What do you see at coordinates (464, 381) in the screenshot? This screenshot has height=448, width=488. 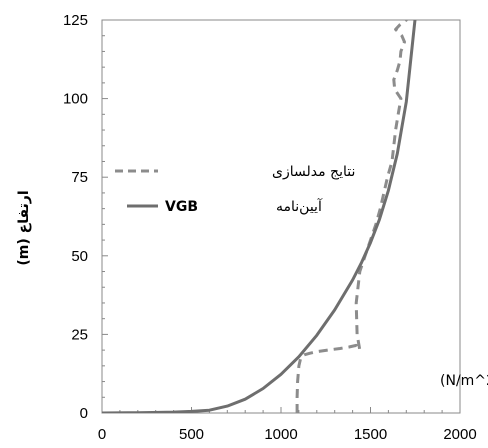 I see `x-axis-annotation: فشار (N/m^2)` at bounding box center [464, 381].